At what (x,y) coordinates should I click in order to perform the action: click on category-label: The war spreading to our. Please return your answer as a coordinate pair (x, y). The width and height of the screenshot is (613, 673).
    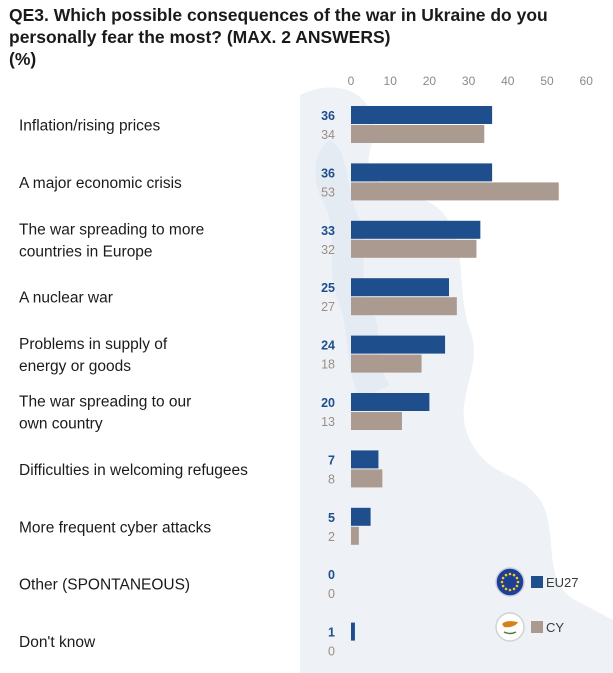
    Looking at the image, I should click on (105, 402).